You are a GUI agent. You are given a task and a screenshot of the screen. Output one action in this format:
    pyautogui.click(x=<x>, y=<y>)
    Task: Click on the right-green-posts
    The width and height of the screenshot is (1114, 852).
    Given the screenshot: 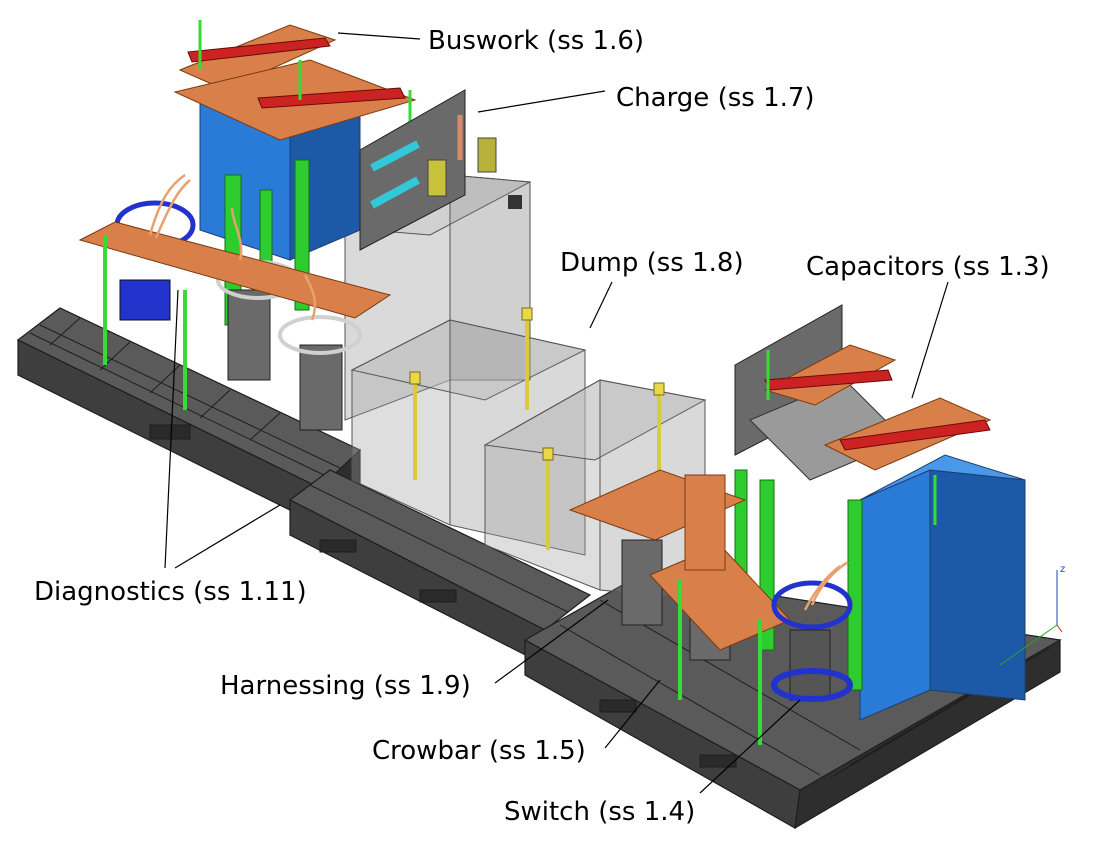 What is the action you would take?
    pyautogui.click(x=851, y=437)
    